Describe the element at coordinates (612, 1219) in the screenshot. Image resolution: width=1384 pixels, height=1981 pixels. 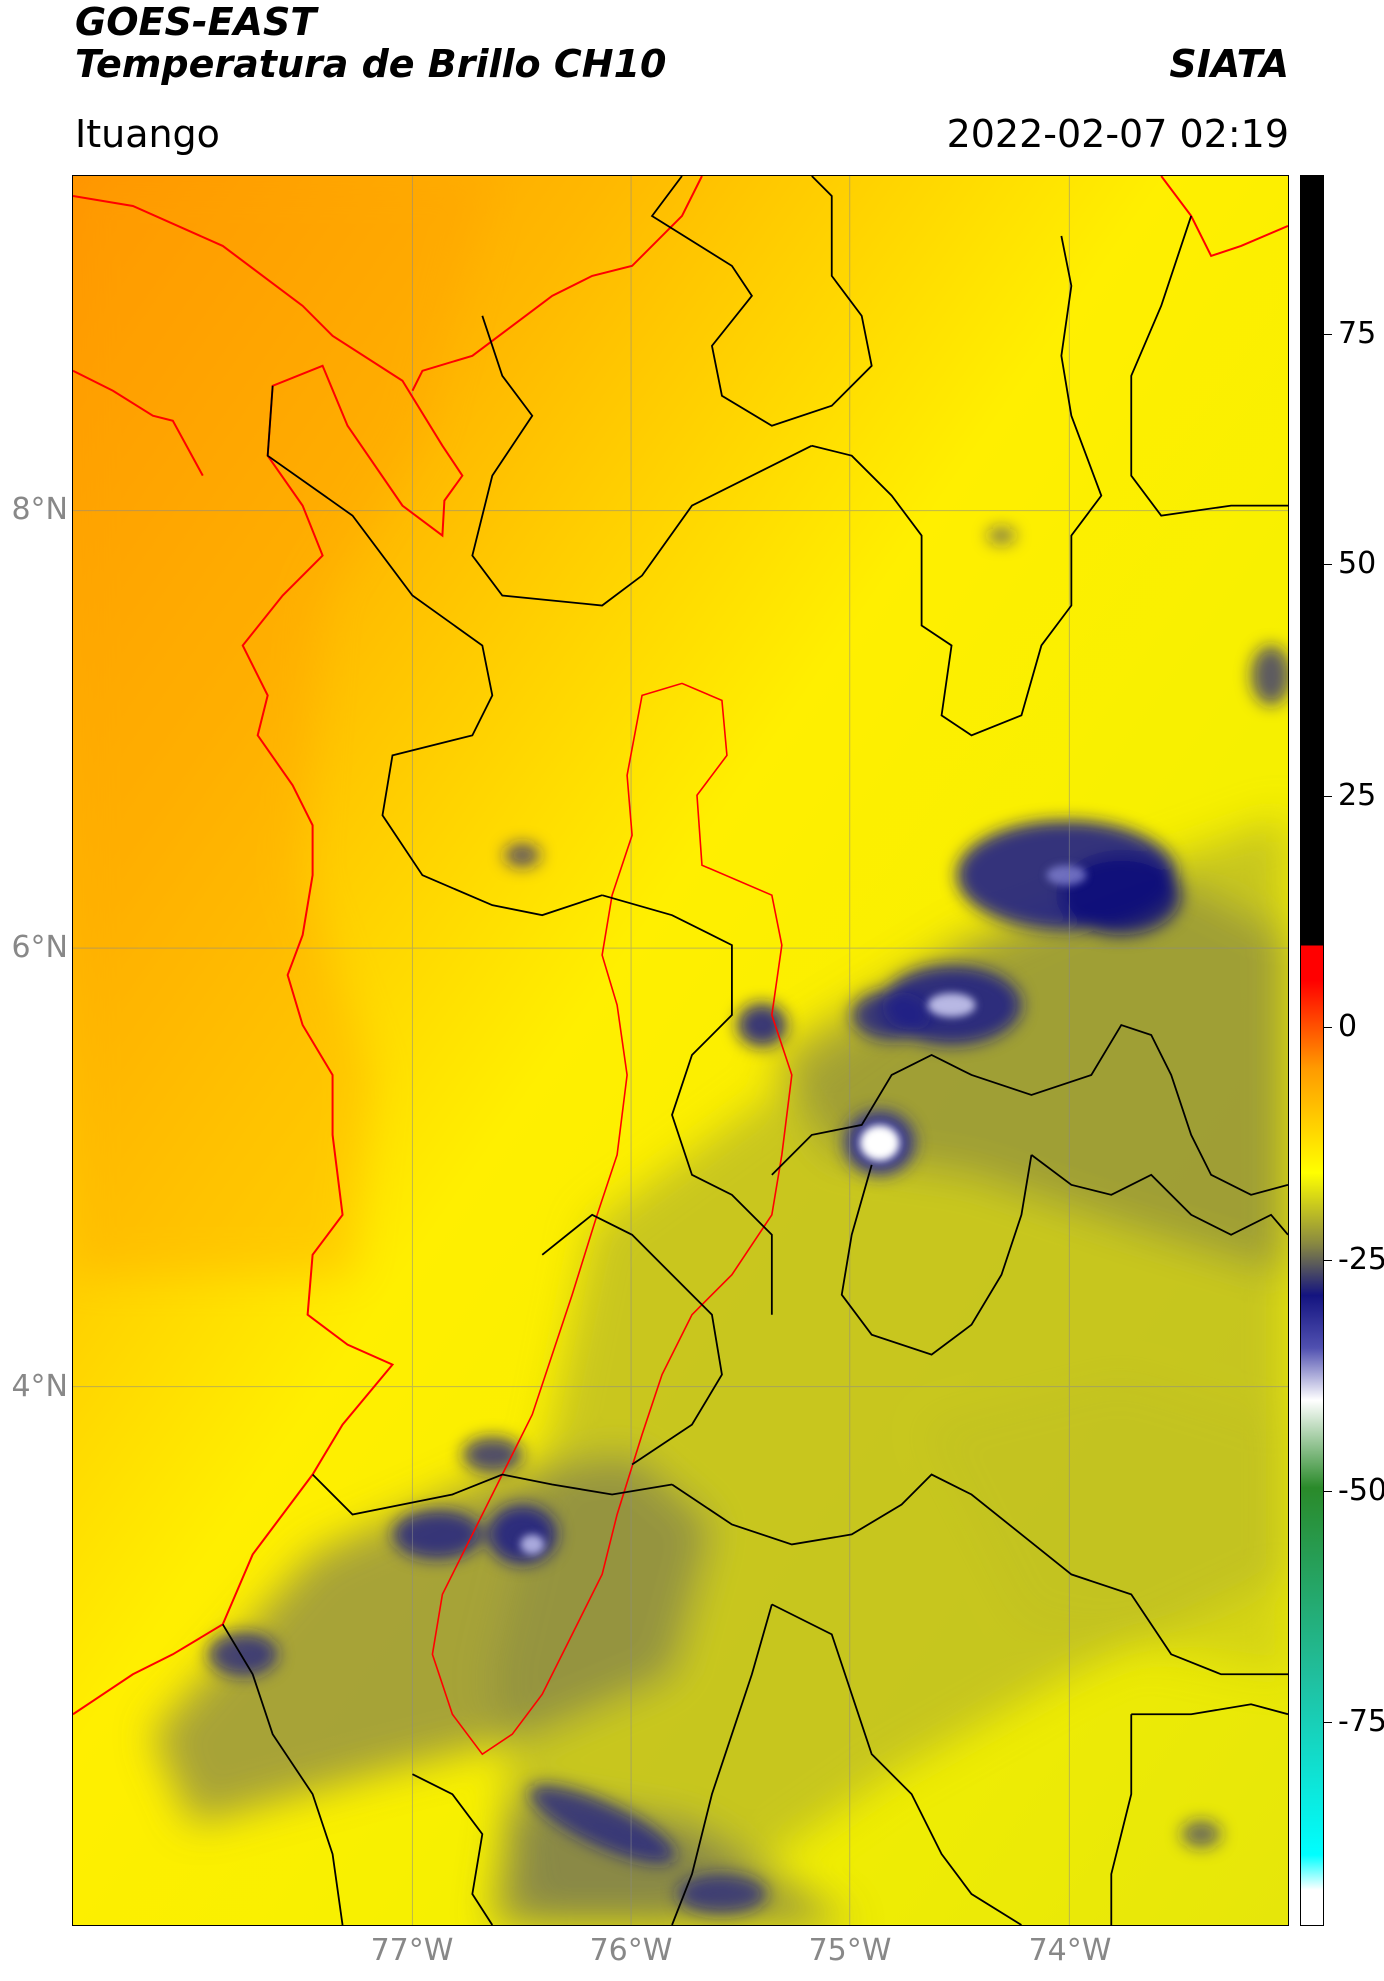
I see `basin-outline` at that location.